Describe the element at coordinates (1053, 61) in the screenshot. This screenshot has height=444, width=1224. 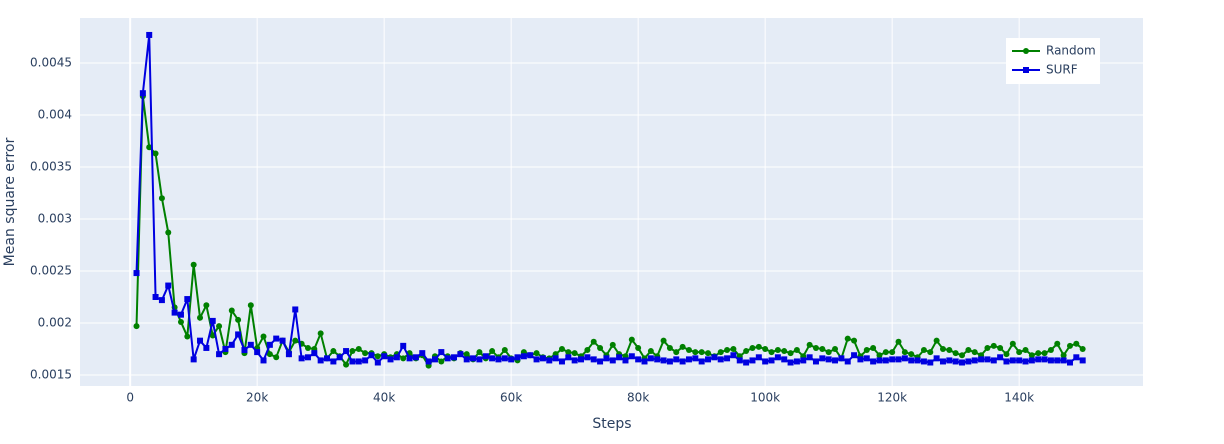
I see `legend: Random SURF` at that location.